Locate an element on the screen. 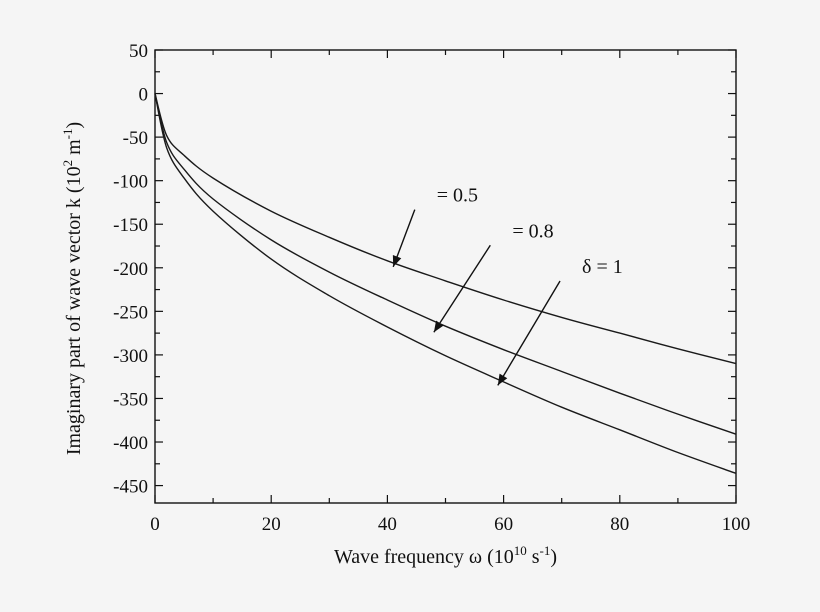 Image resolution: width=820 pixels, height=612 pixels. y-tick-label: -250 is located at coordinates (130, 312).